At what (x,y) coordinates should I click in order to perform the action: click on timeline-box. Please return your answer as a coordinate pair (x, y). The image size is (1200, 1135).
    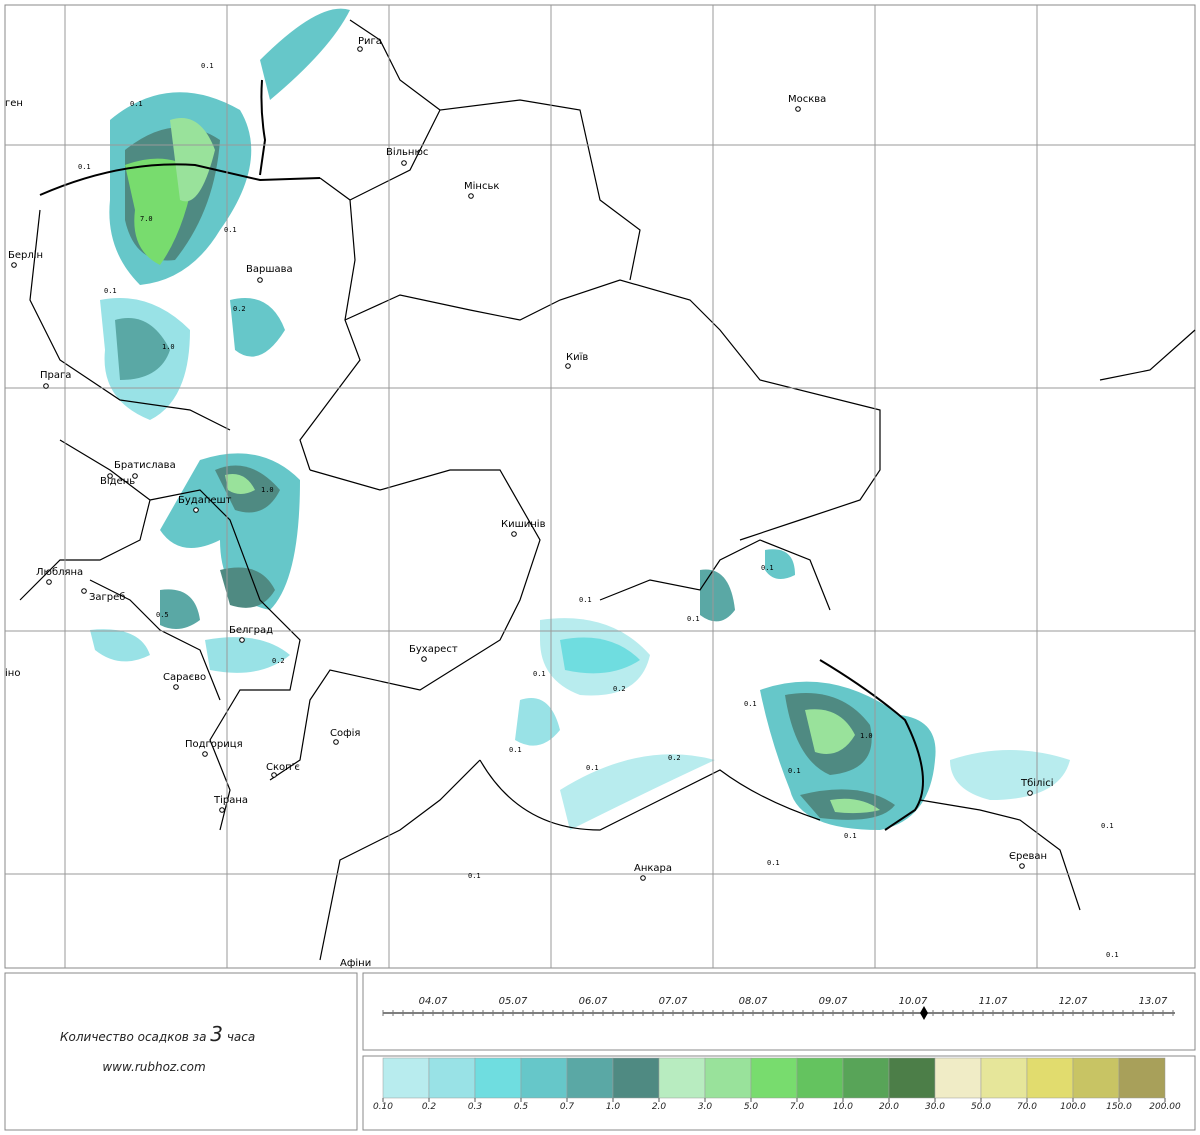
    Looking at the image, I should click on (779, 1011).